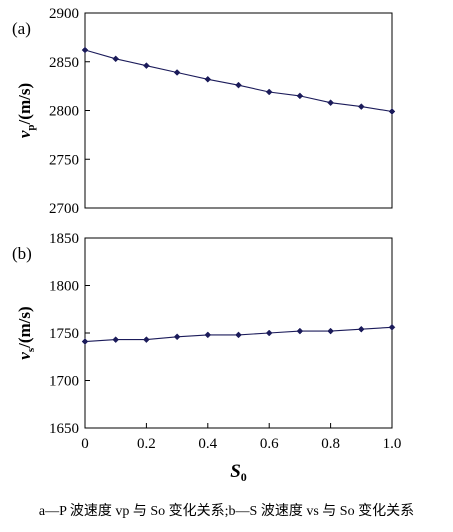  What do you see at coordinates (64, 382) in the screenshot?
I see `y-tick-label: 1700` at bounding box center [64, 382].